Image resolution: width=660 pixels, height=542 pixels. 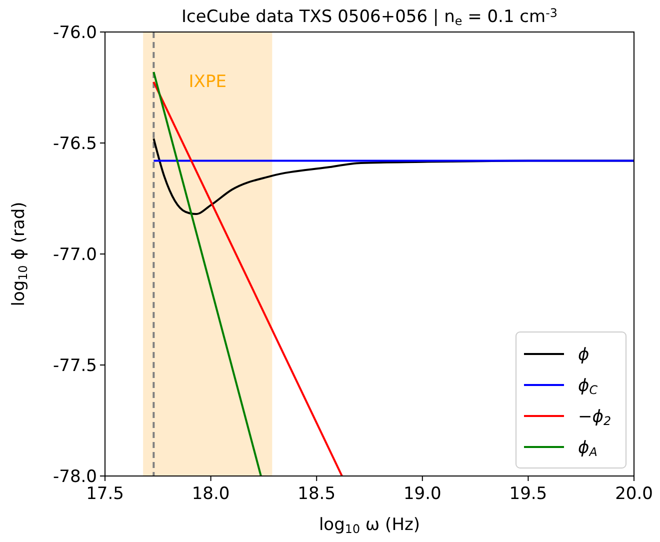 What do you see at coordinates (207, 82) in the screenshot?
I see `band-label: IXPE` at bounding box center [207, 82].